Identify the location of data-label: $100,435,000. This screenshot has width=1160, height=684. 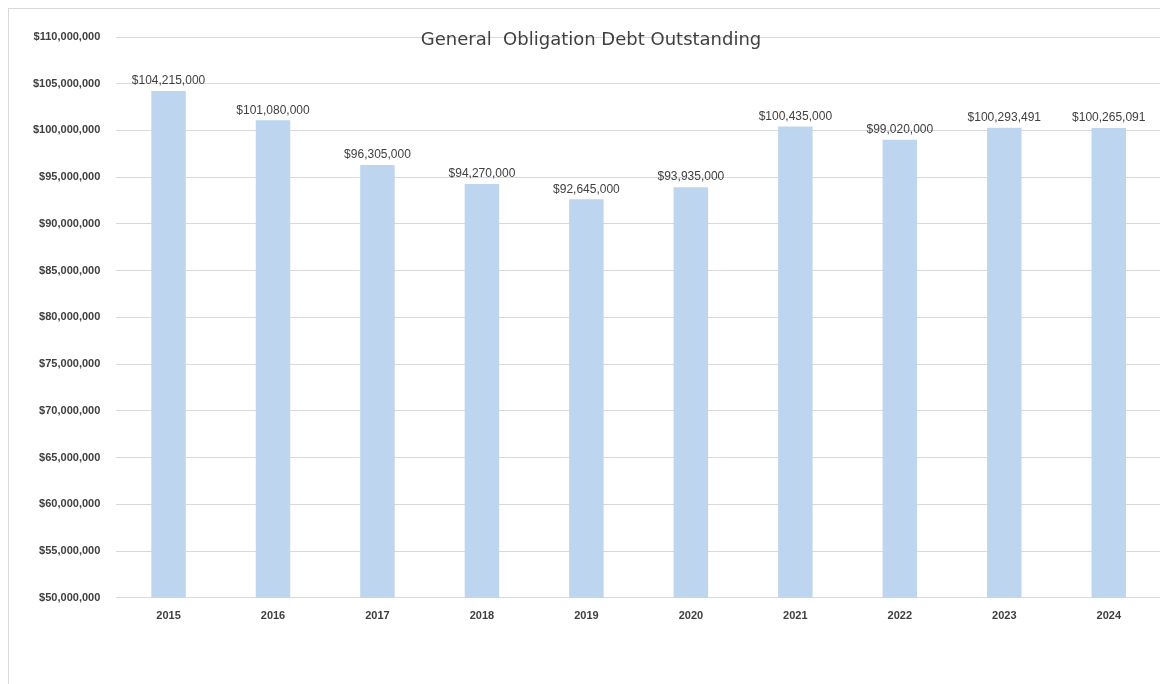
(795, 115).